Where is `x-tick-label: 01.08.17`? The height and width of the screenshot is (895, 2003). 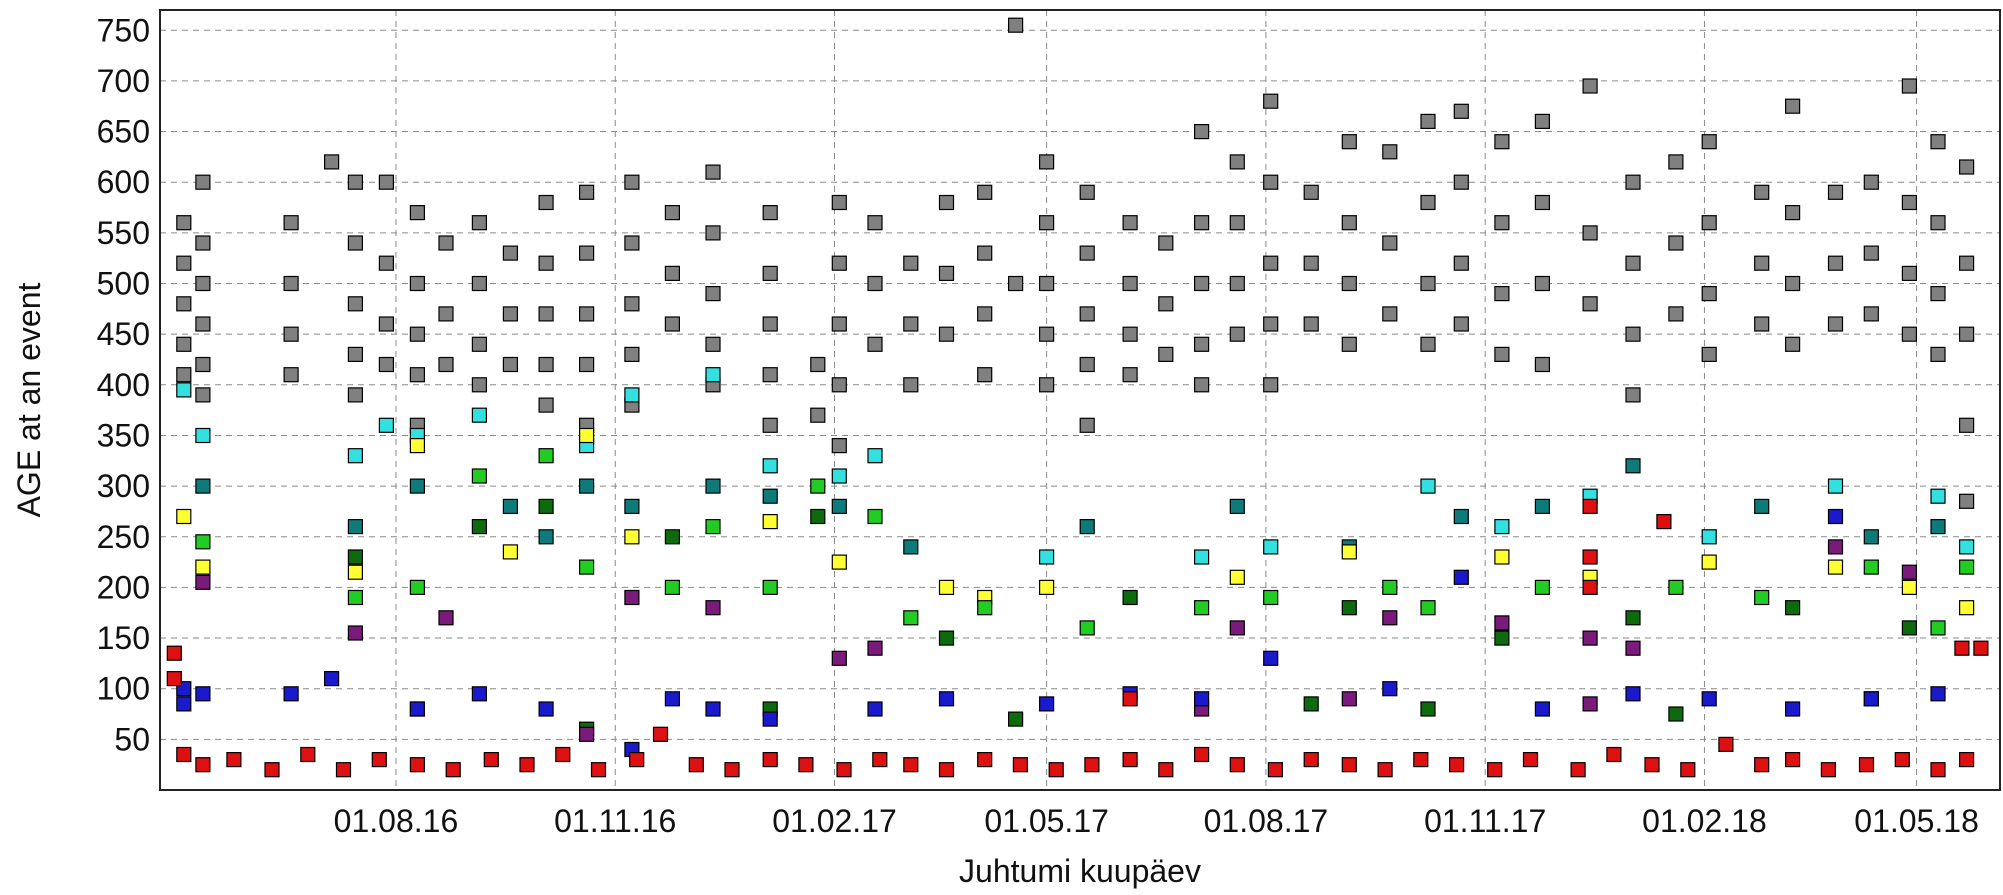 x-tick-label: 01.08.17 is located at coordinates (1266, 821).